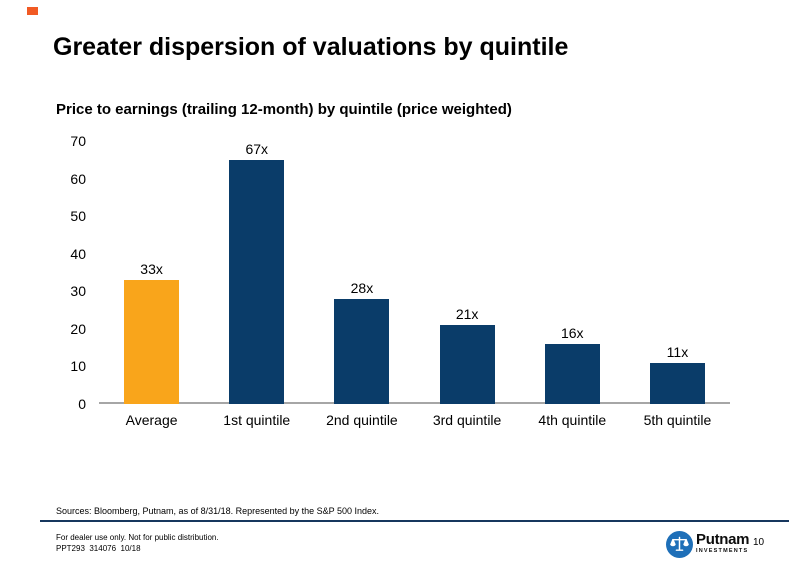  I want to click on bar-value-label: 28x, so click(362, 288).